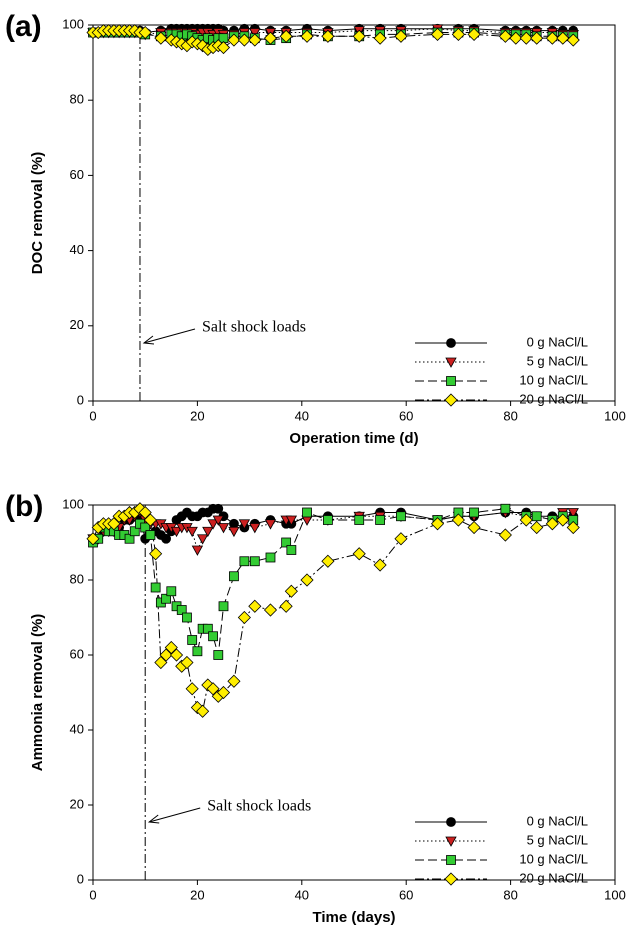 This screenshot has width=628, height=947. What do you see at coordinates (259, 806) in the screenshot?
I see `annotation: Salt shock loads` at bounding box center [259, 806].